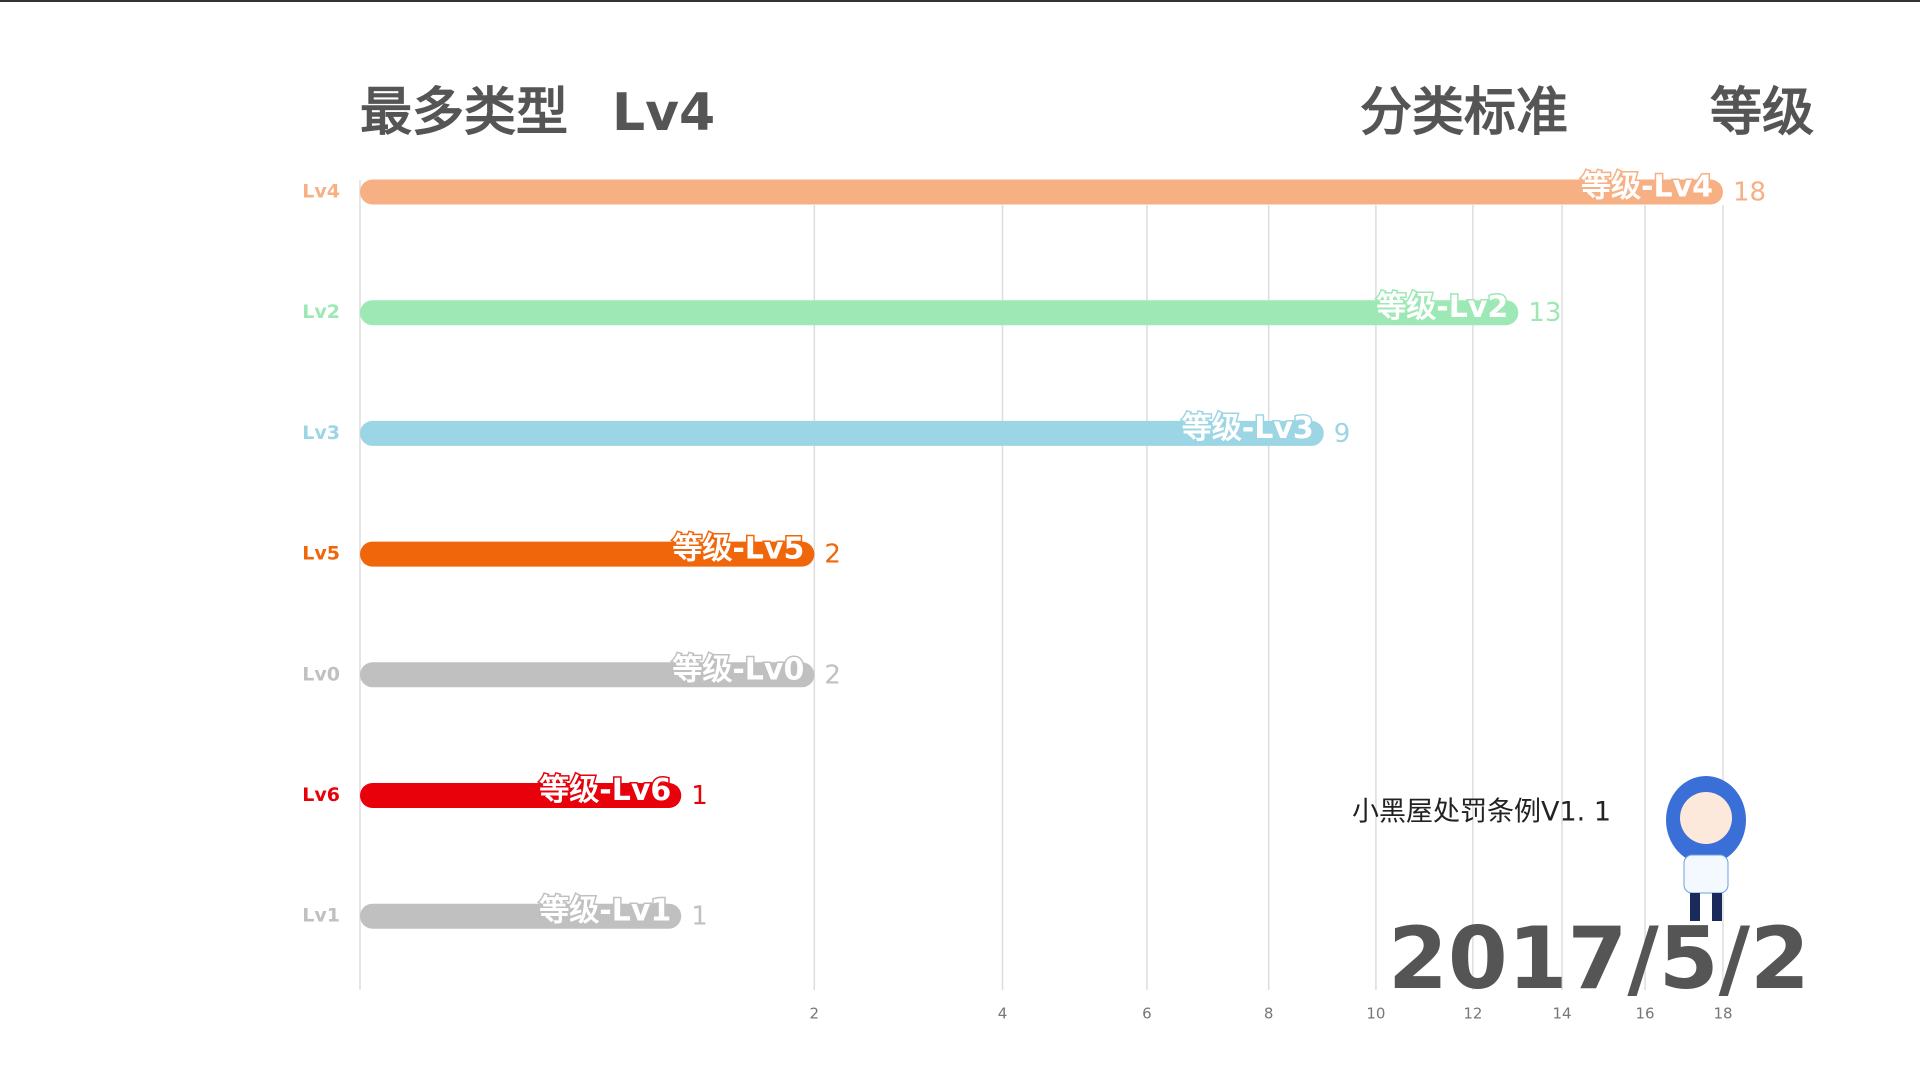 Image resolution: width=1920 pixels, height=1080 pixels. What do you see at coordinates (1442, 307) in the screenshot?
I see `bar-label: 等级-Lv2` at bounding box center [1442, 307].